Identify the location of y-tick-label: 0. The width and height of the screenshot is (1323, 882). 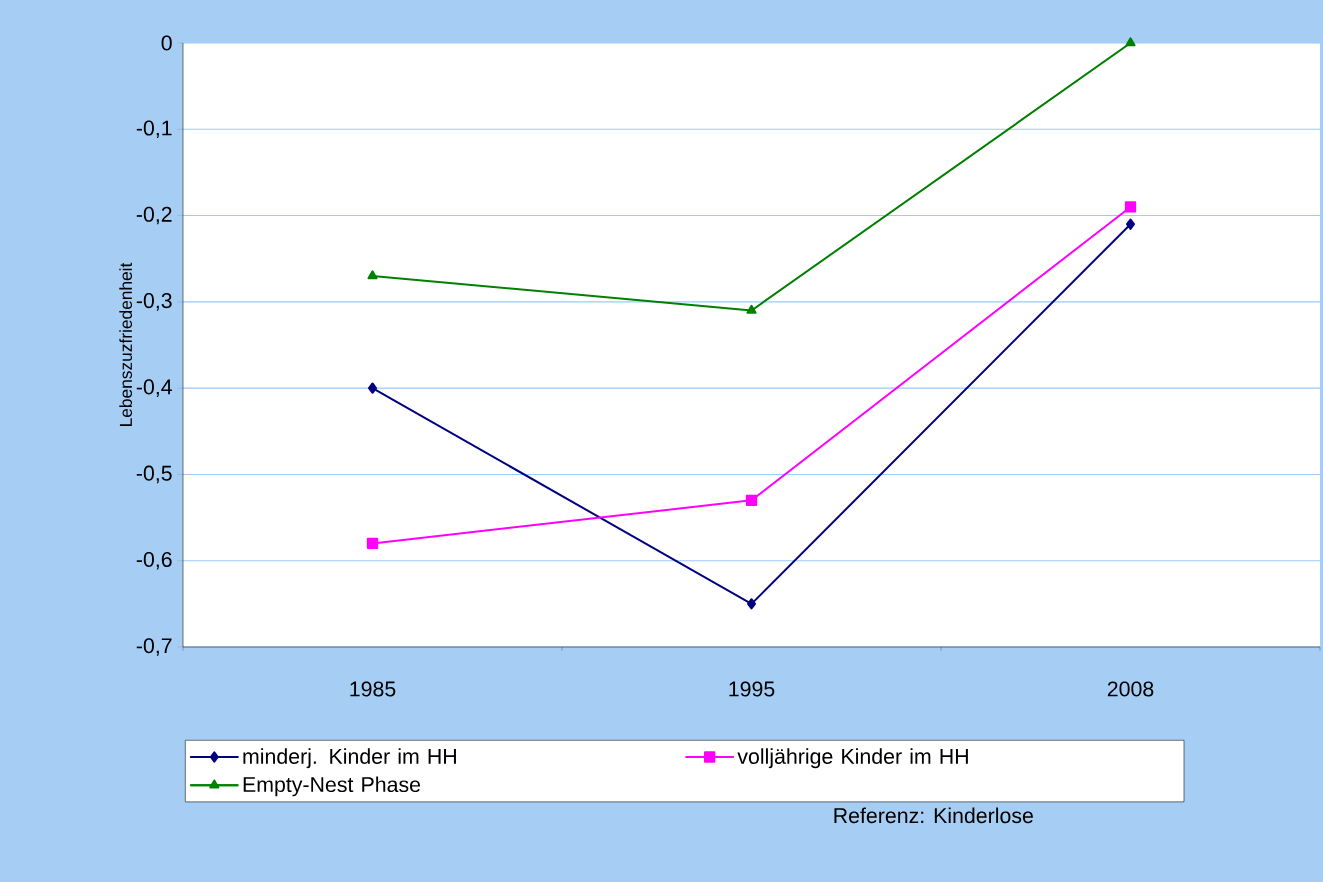
(166, 43).